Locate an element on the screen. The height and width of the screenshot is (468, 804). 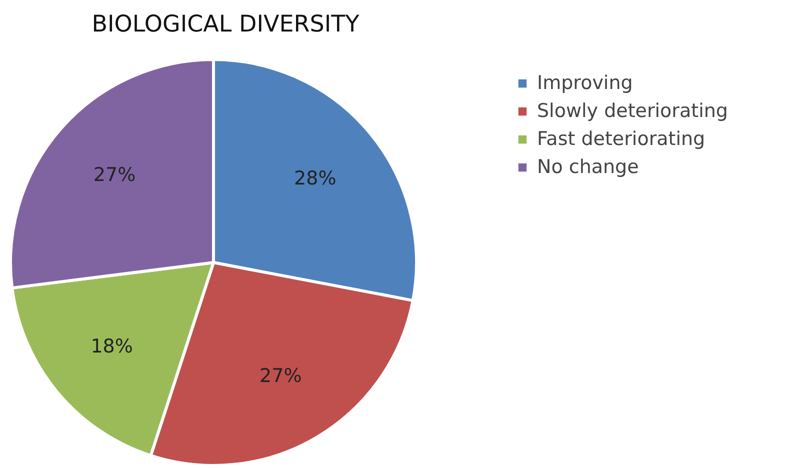
legend-label: Improving is located at coordinates (585, 83).